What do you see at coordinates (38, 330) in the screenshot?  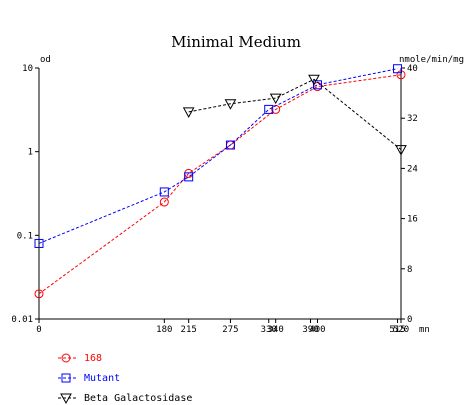 I see `x-tick-label: 0` at bounding box center [38, 330].